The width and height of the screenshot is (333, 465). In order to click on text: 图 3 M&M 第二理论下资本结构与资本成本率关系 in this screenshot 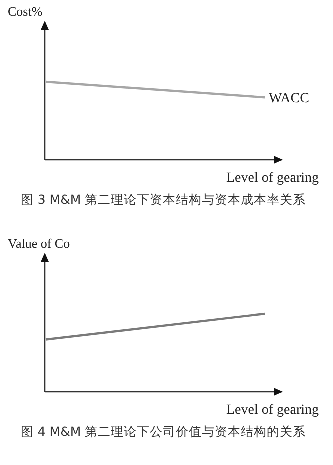, I will do `click(163, 199)`.